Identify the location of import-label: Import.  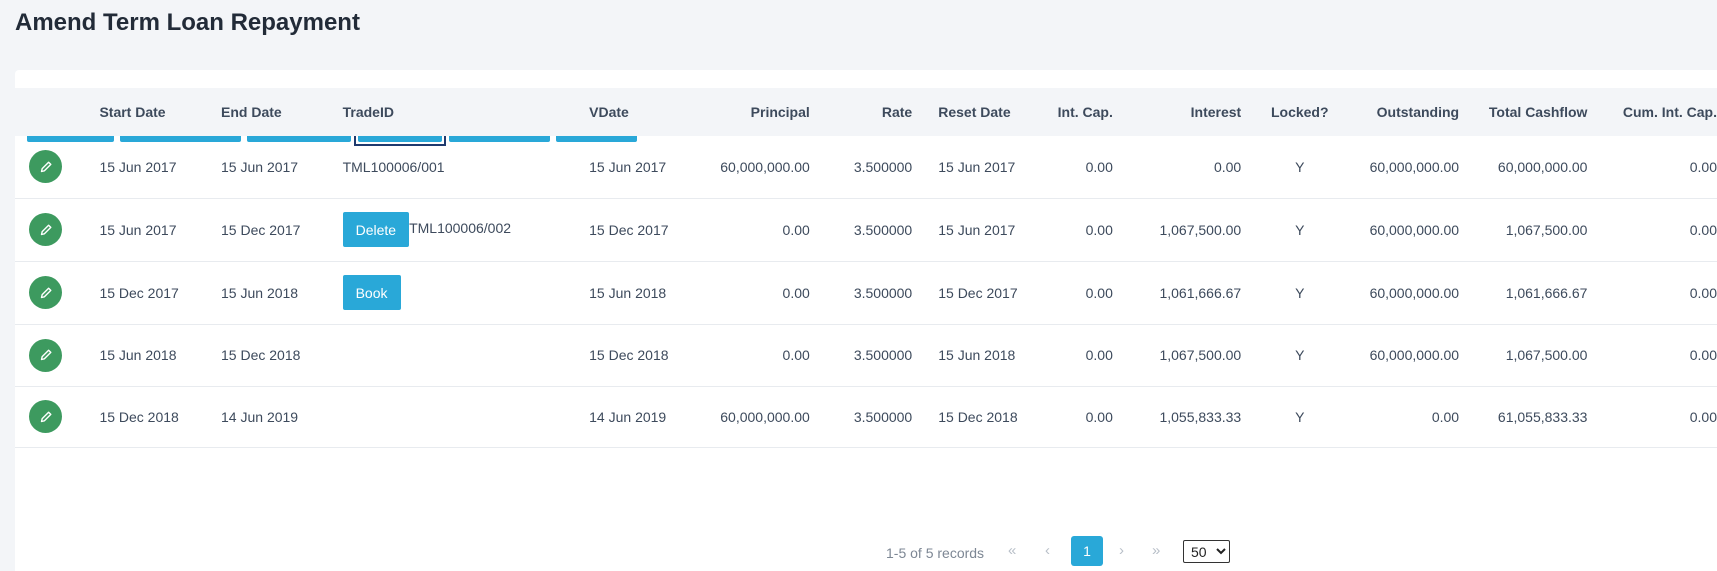
(409, 125).